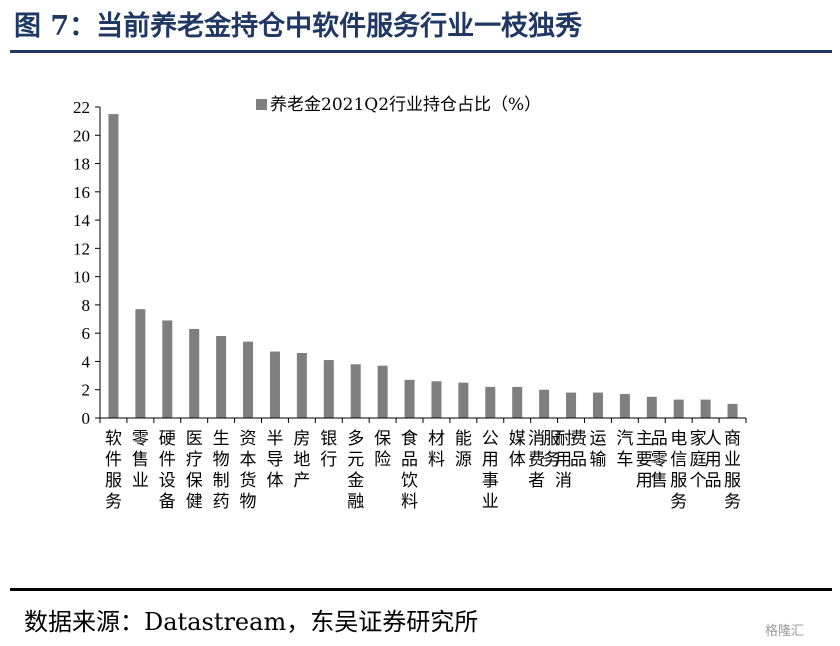  What do you see at coordinates (624, 439) in the screenshot?
I see `x-category-char: 汽` at bounding box center [624, 439].